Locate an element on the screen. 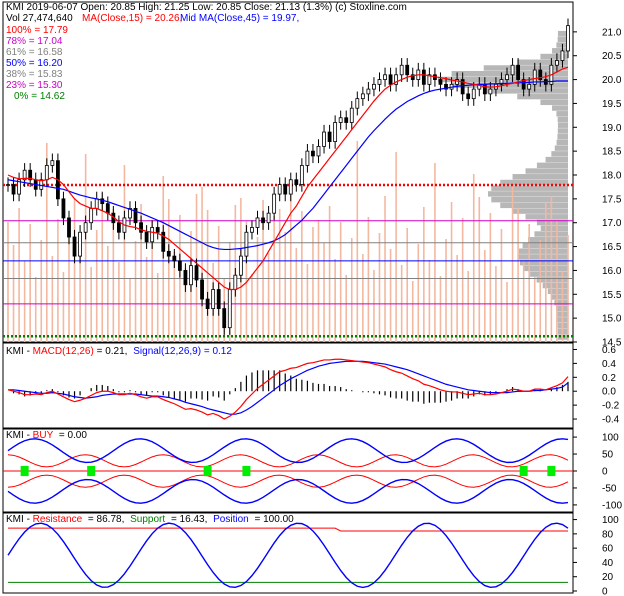  buy-outer-lower-band is located at coordinates (288, 491).